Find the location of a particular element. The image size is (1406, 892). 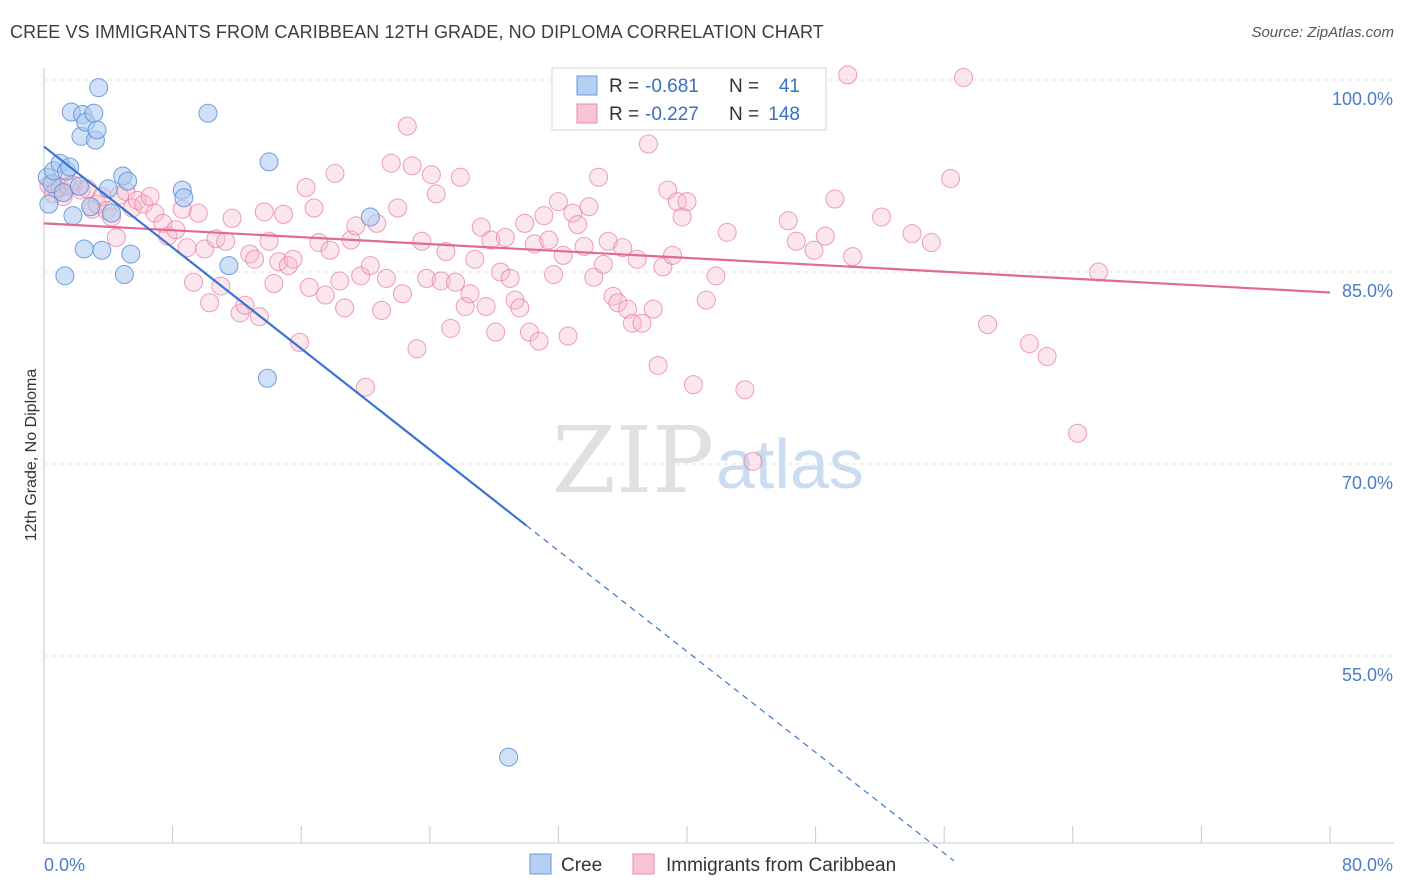

trend-line-caribbean is located at coordinates (687, 258).